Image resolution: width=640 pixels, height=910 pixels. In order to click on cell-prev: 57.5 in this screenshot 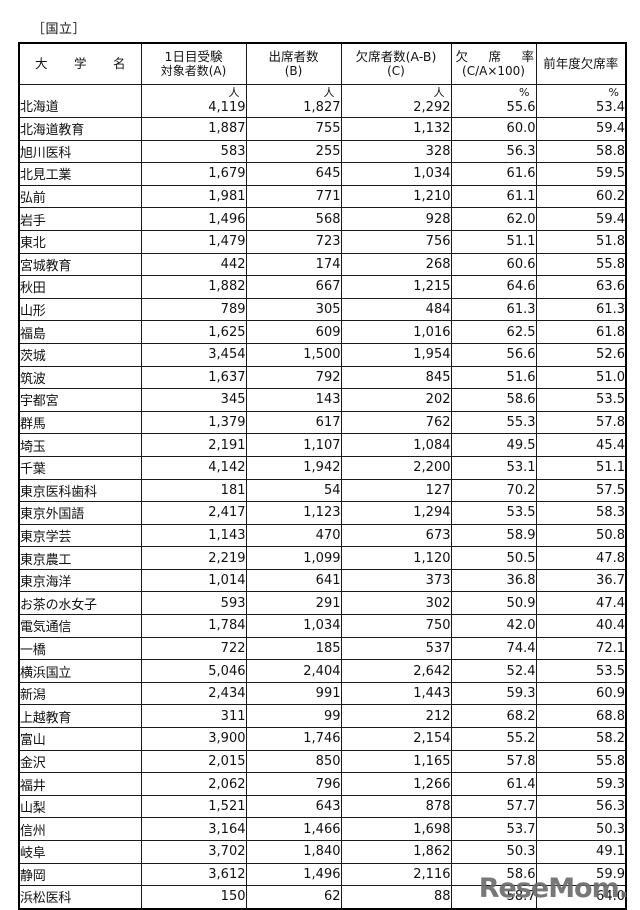, I will do `click(581, 490)`.